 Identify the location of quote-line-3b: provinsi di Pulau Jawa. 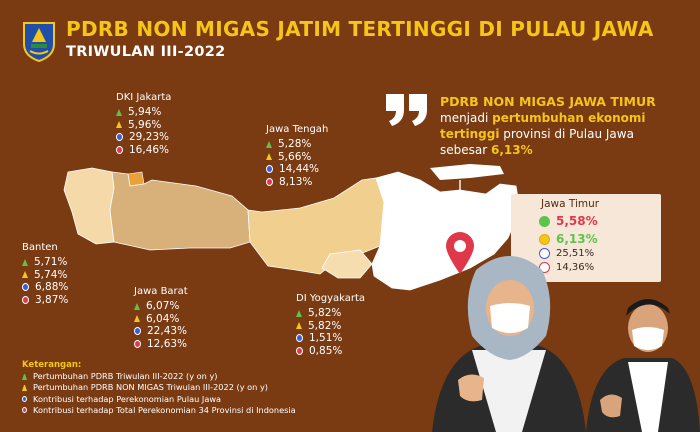
(566, 134).